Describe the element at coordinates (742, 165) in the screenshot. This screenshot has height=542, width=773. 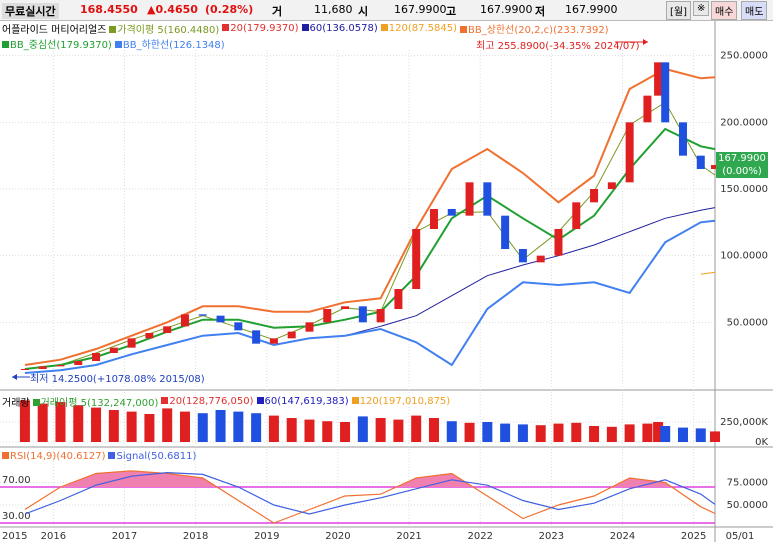
I see `last-price-tag: 167.9900 (0.00%)` at that location.